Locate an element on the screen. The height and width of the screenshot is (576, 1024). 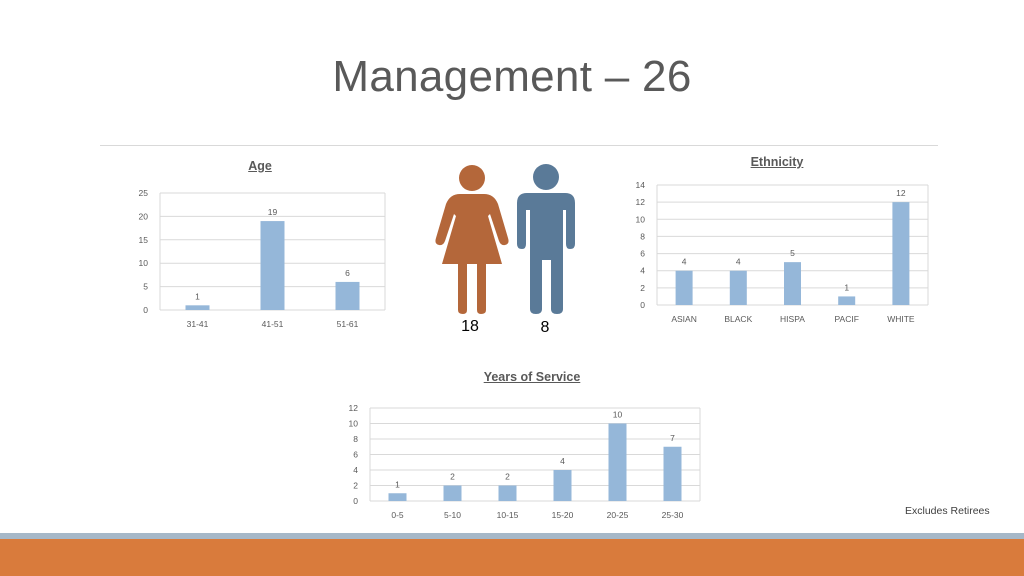
y-tick-label: 25 is located at coordinates (144, 193).